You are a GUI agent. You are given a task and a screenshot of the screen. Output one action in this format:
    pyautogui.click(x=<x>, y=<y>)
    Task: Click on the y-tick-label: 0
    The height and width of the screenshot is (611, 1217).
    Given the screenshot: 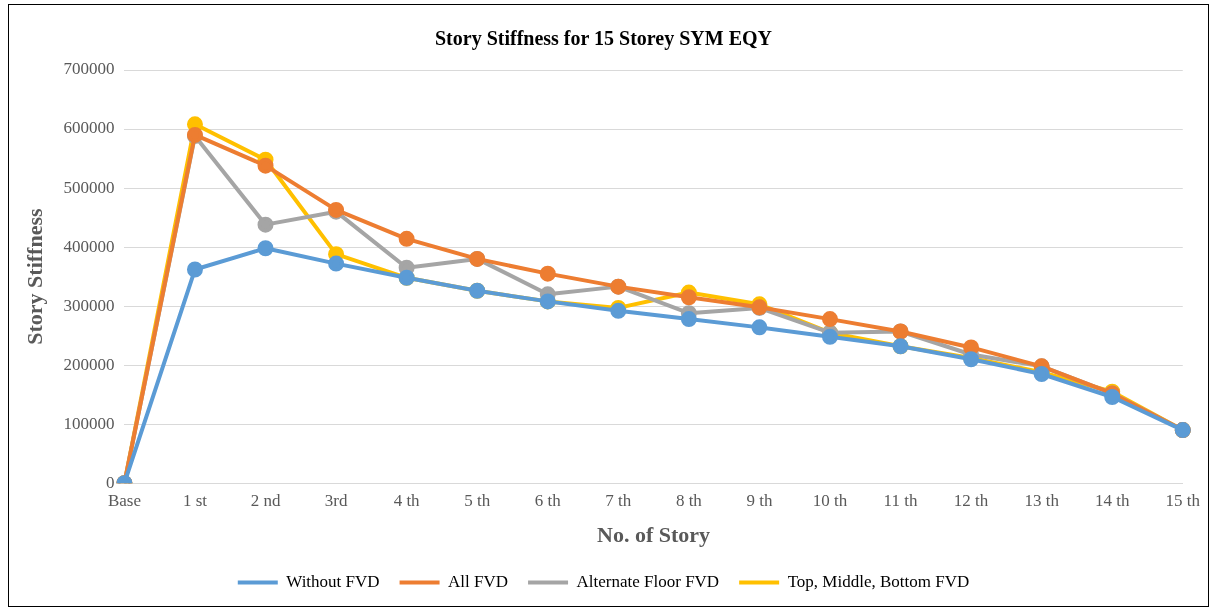 What is the action you would take?
    pyautogui.click(x=110, y=482)
    